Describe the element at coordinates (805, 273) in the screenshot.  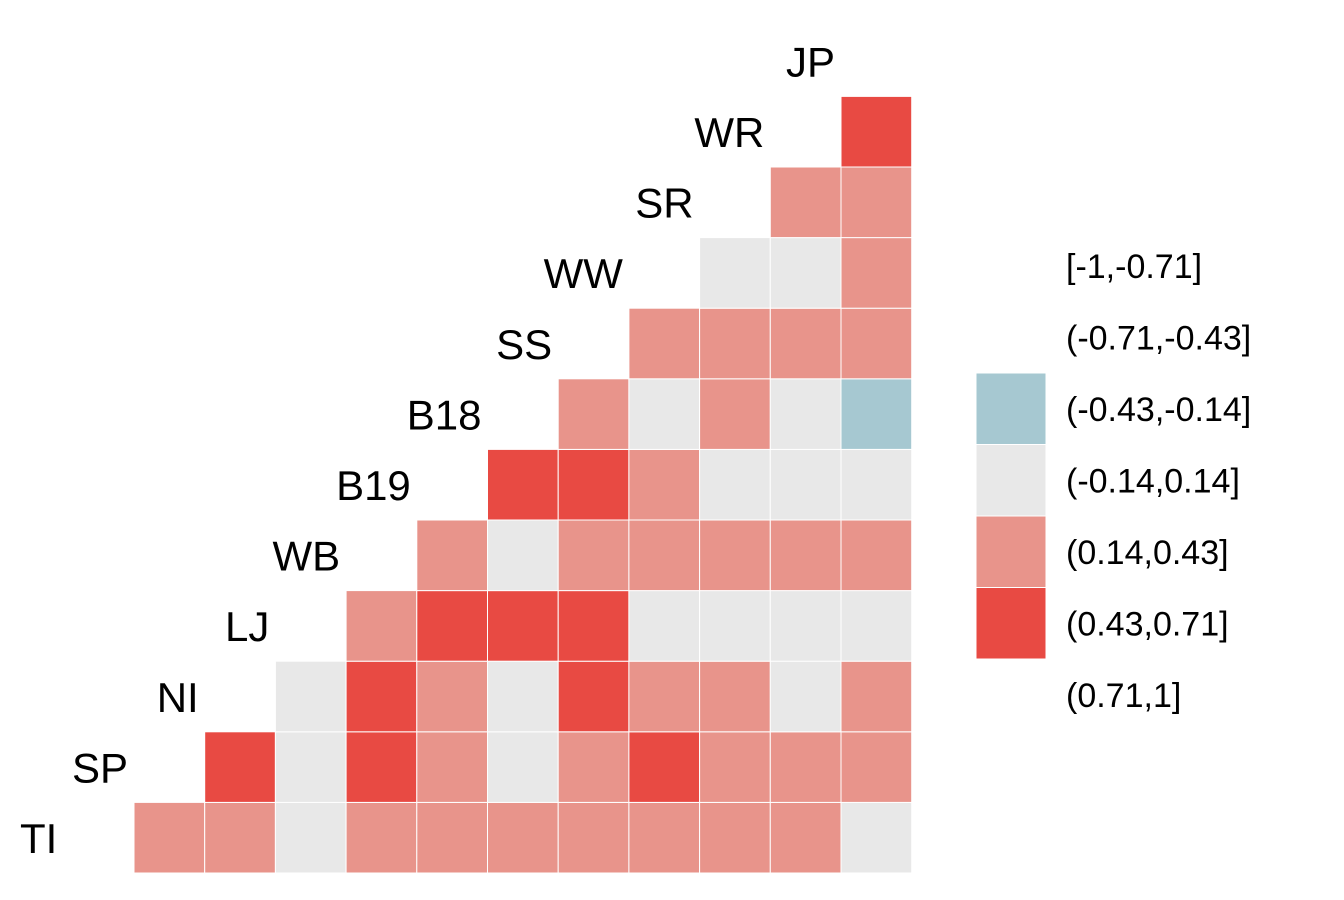
I see `heatmap-cell-WR-WW` at that location.